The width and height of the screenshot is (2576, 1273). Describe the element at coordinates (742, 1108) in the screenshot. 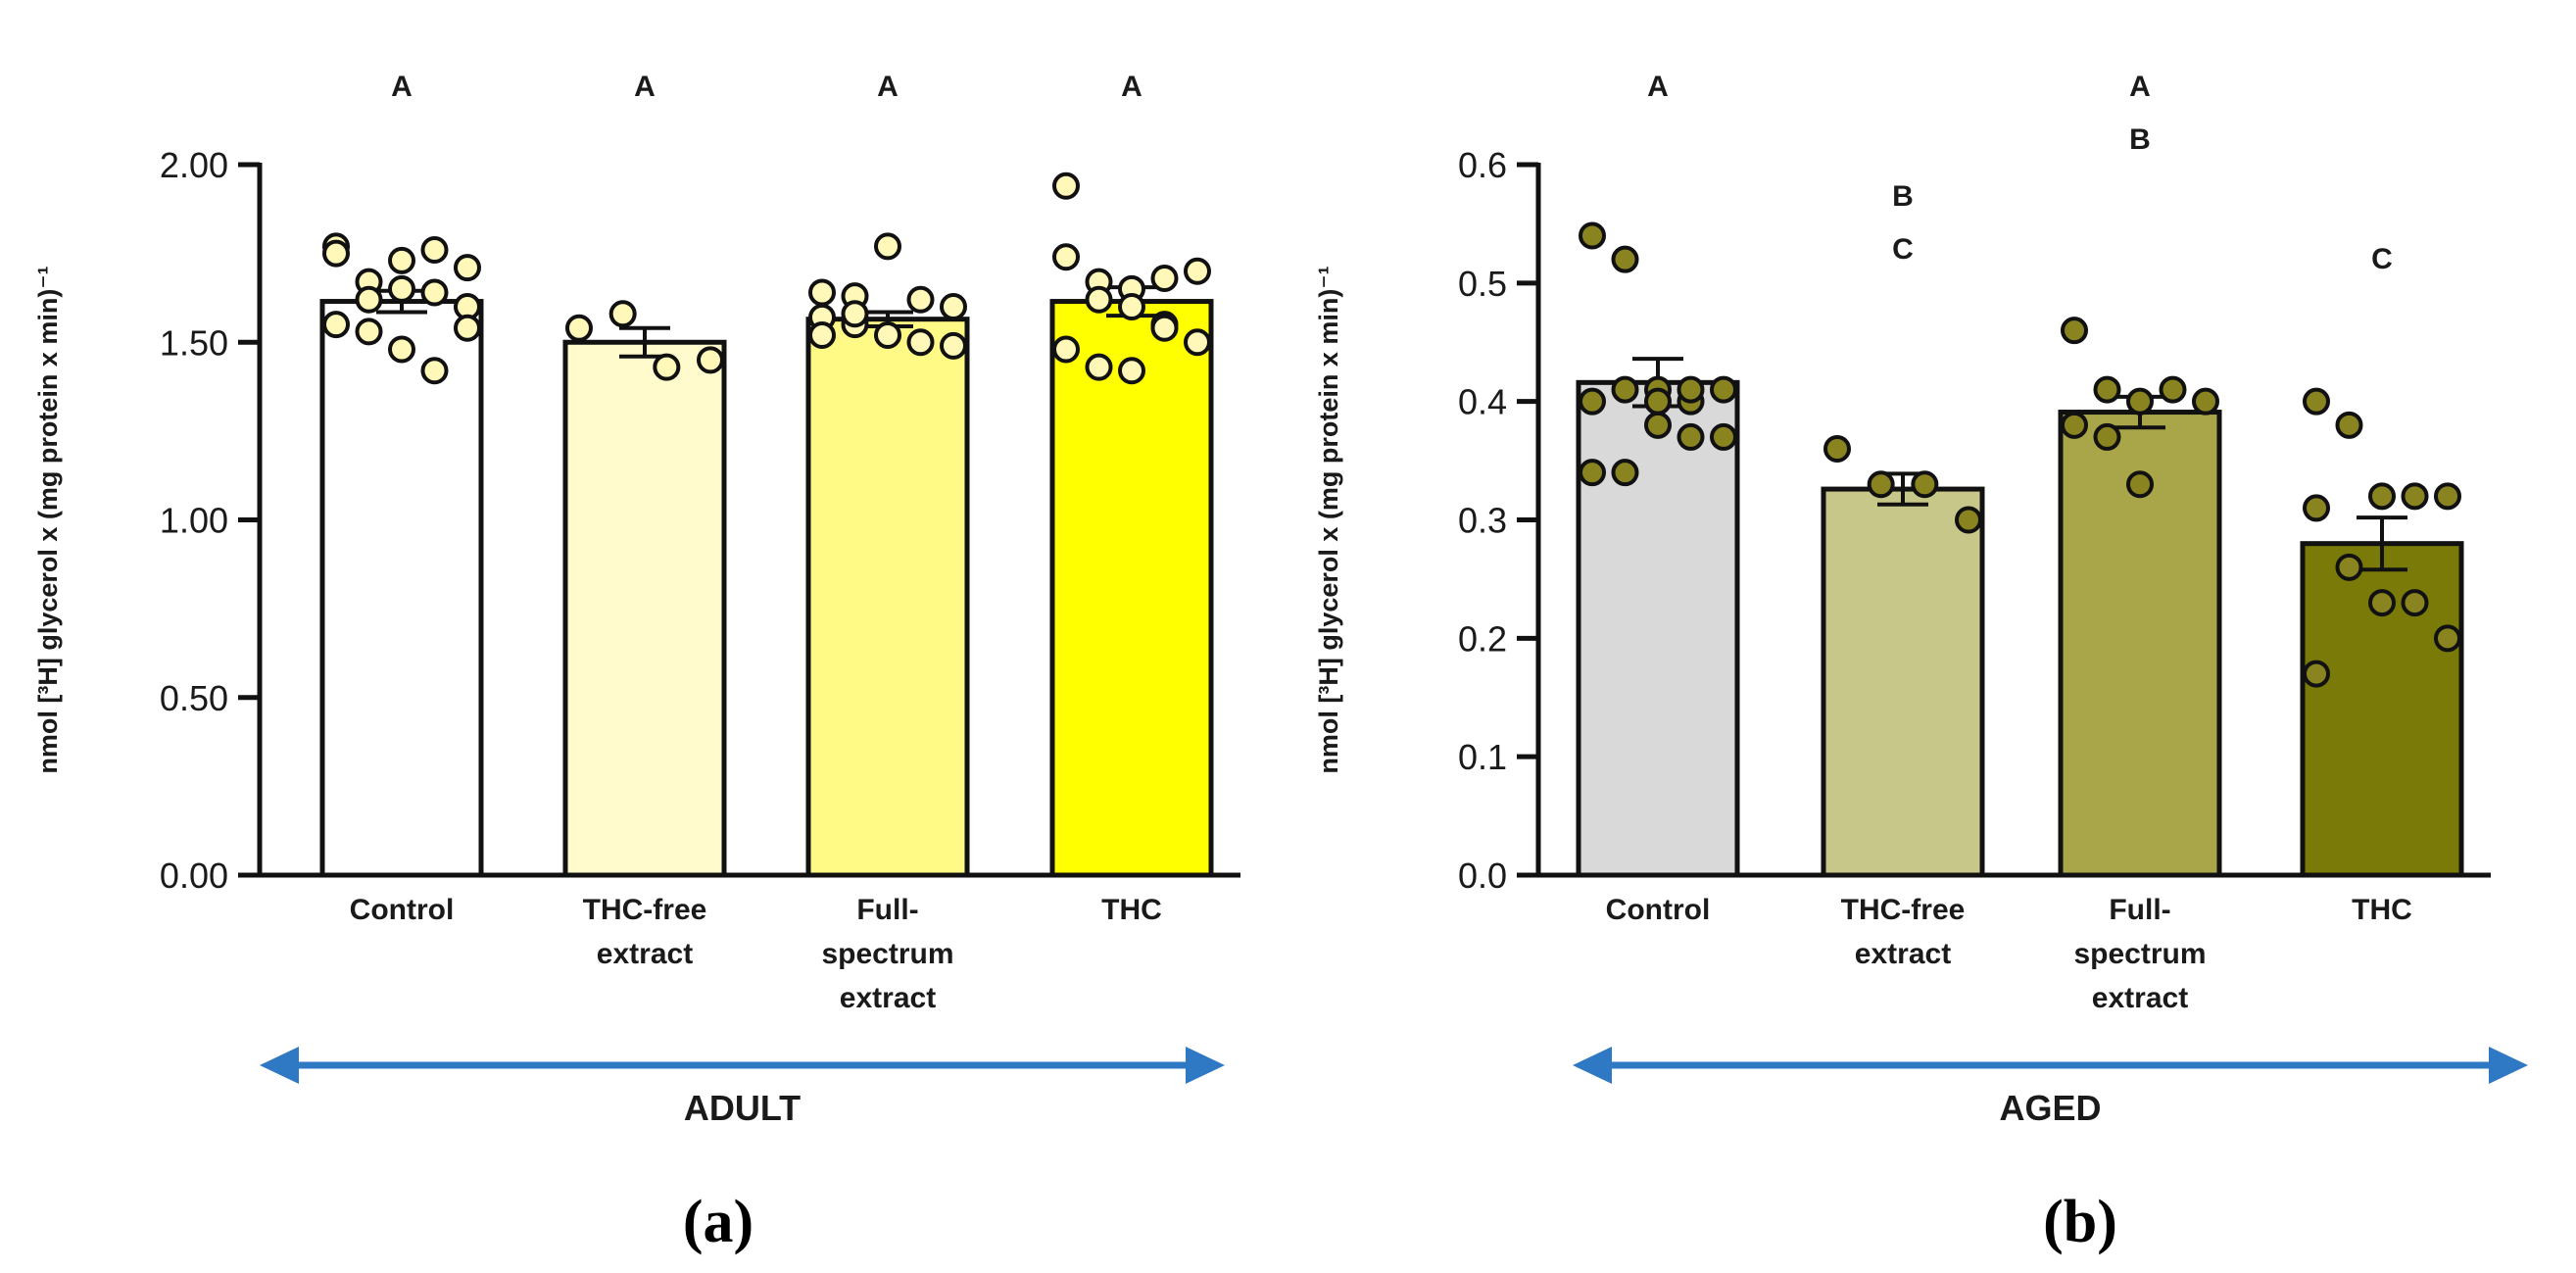

I see `group-label: ADULT` at that location.